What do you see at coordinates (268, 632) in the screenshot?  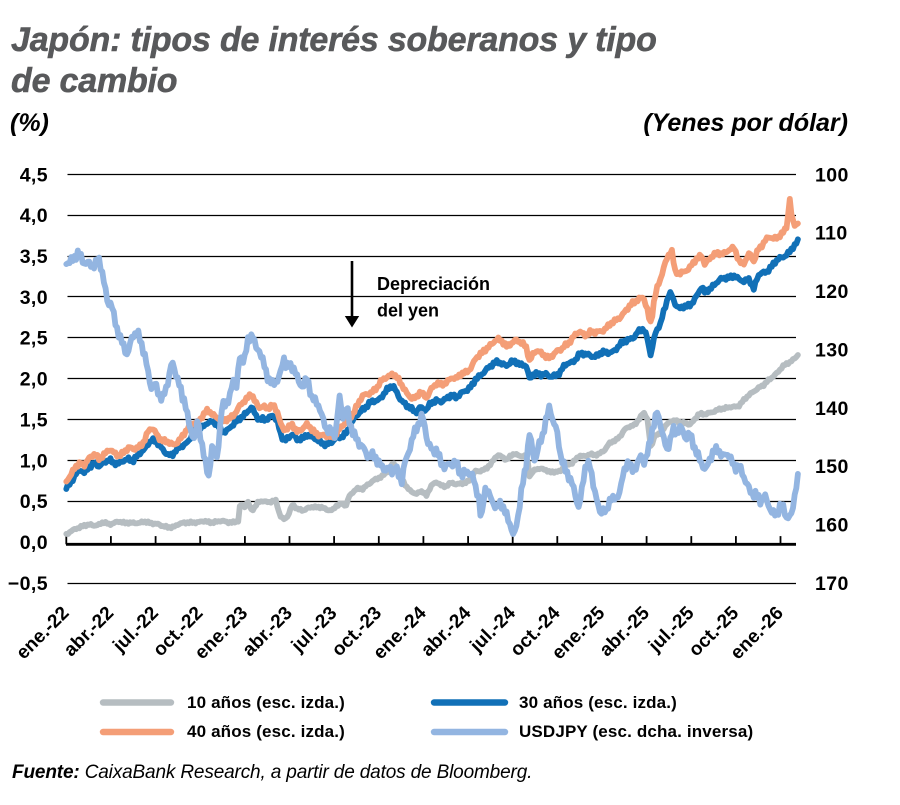 I see `svg-text: abr.-23` at bounding box center [268, 632].